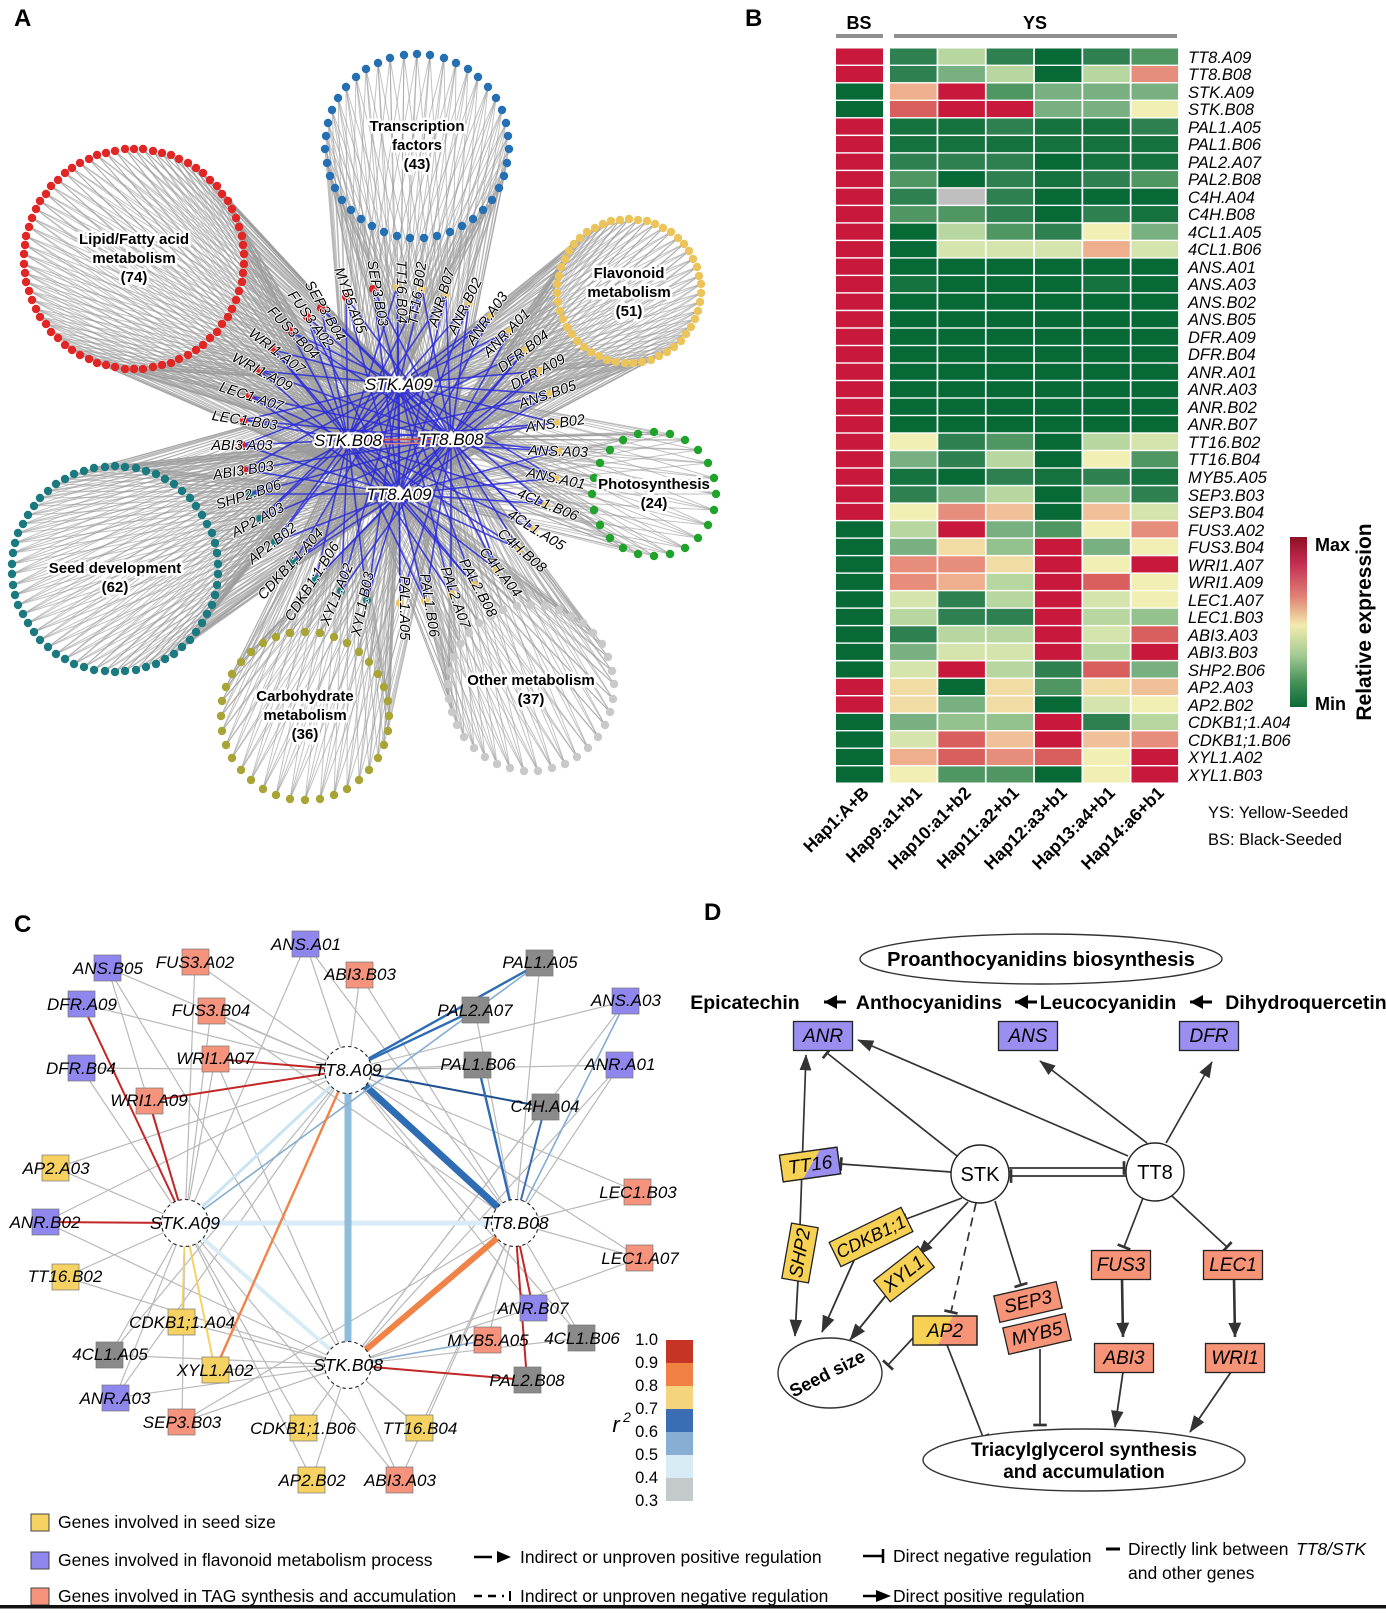 The height and width of the screenshot is (1613, 1386). I want to click on svg-text: STK, so click(981, 1175).